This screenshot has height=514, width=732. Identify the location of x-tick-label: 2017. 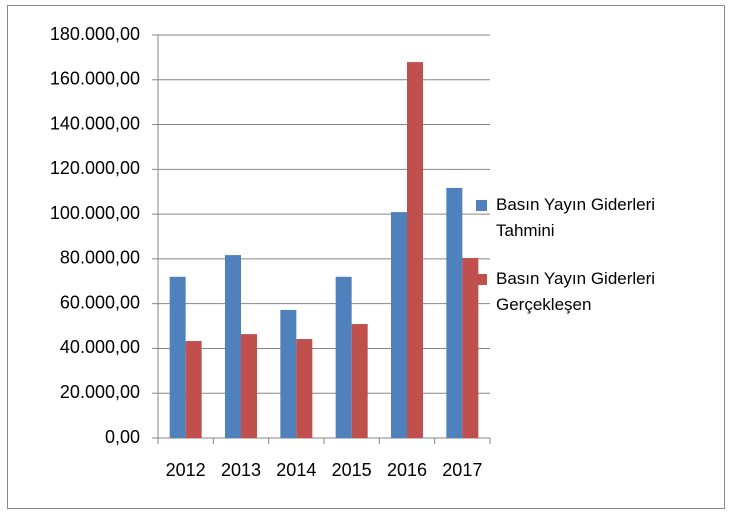
(462, 470).